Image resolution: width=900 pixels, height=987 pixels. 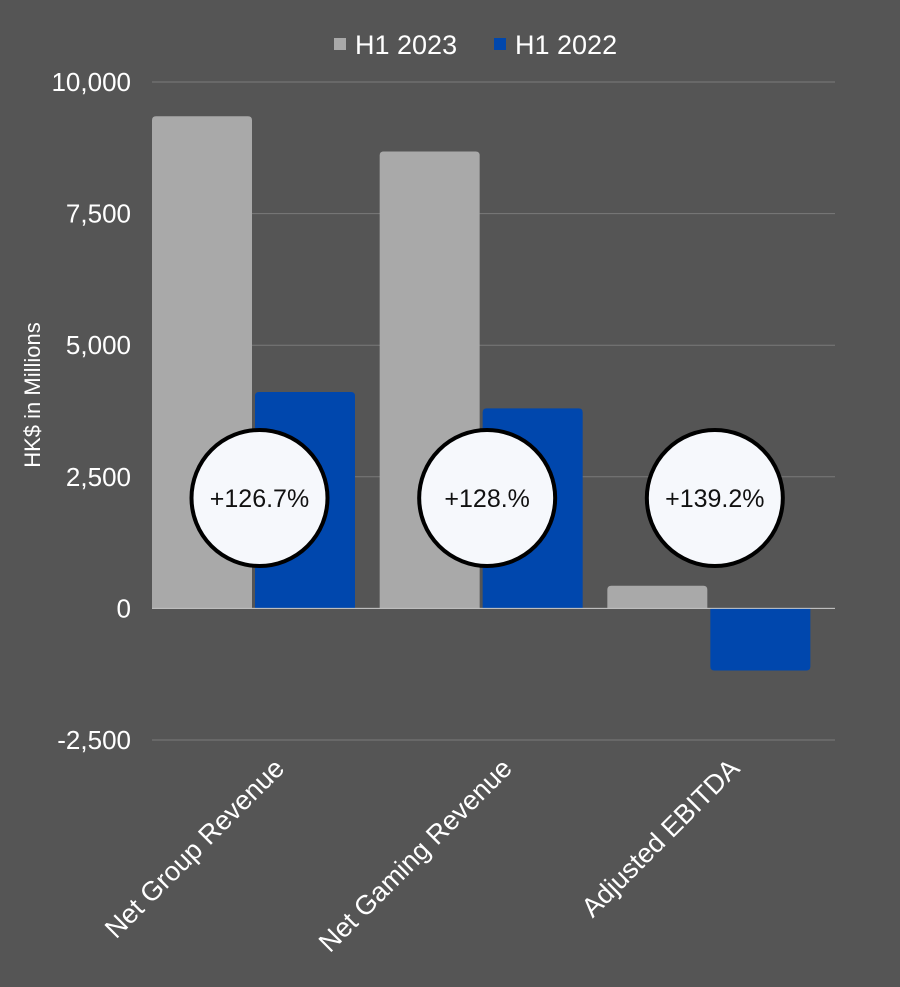 What do you see at coordinates (98, 345) in the screenshot?
I see `y-tick-label: 5,000` at bounding box center [98, 345].